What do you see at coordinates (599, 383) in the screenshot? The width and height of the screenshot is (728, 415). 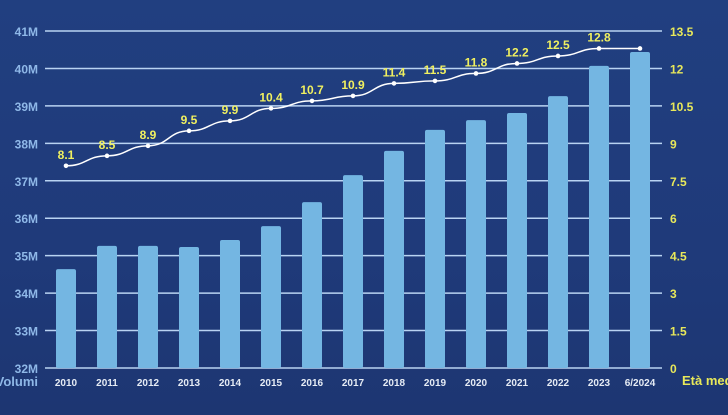 I see `x-tick-label: 2023` at bounding box center [599, 383].